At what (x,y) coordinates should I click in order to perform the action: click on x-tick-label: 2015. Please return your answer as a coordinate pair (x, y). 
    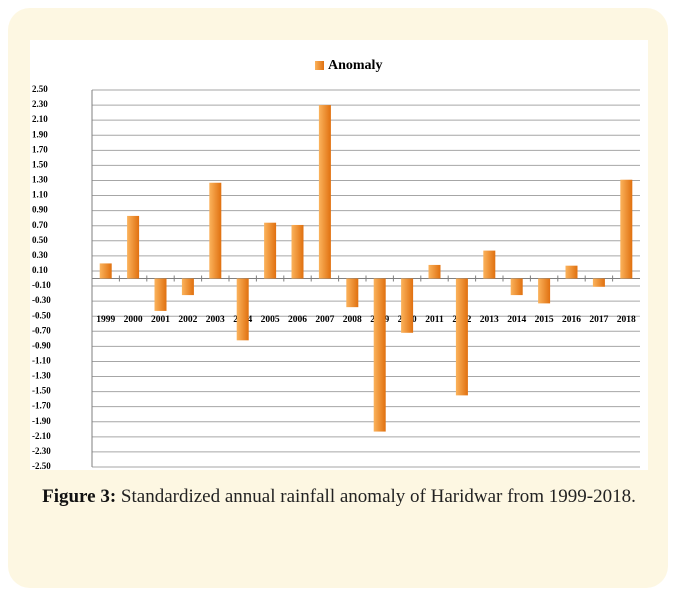
    Looking at the image, I should click on (544, 320).